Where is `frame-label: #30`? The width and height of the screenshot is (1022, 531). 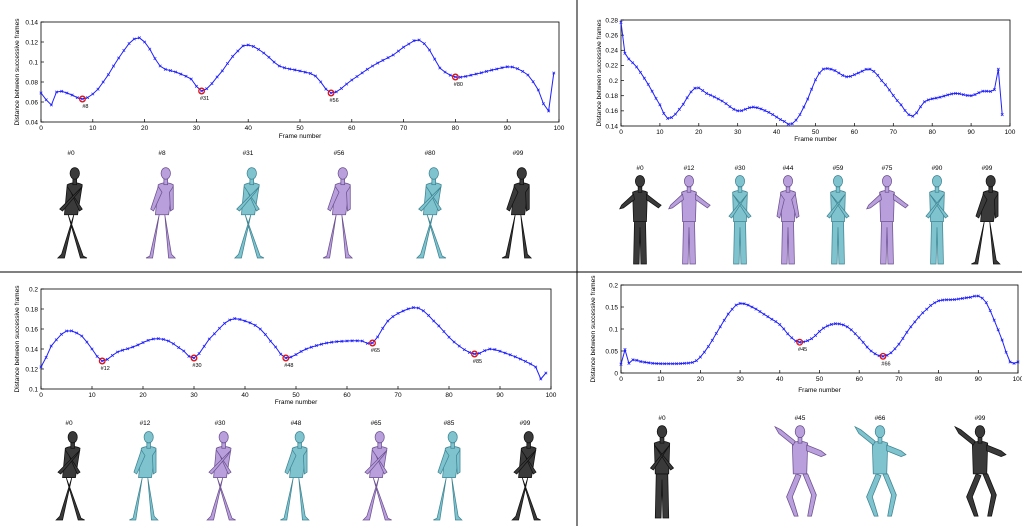 frame-label: #30 is located at coordinates (220, 423).